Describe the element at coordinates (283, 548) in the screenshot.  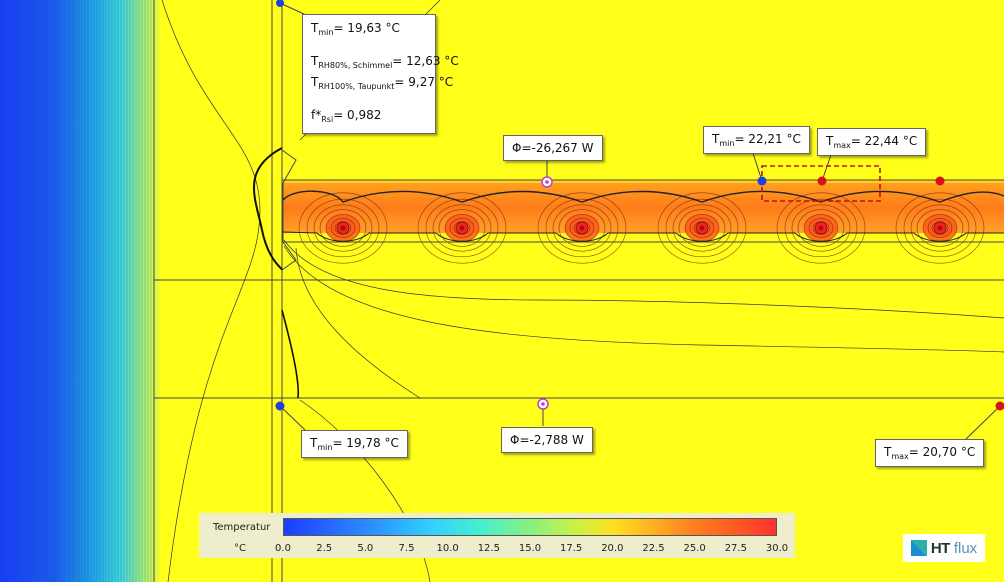
I see `legend-tick-label: 0.0` at that location.